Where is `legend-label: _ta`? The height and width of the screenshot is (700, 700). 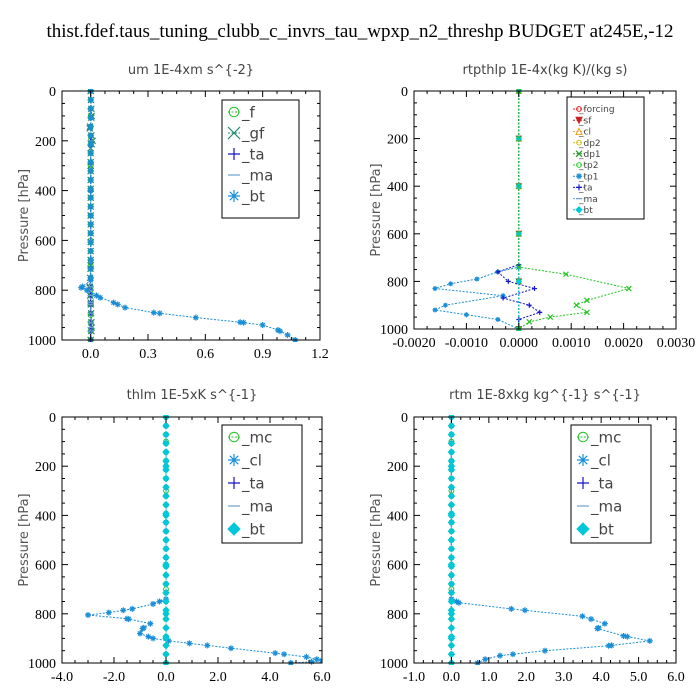
legend-label: _ta is located at coordinates (253, 154).